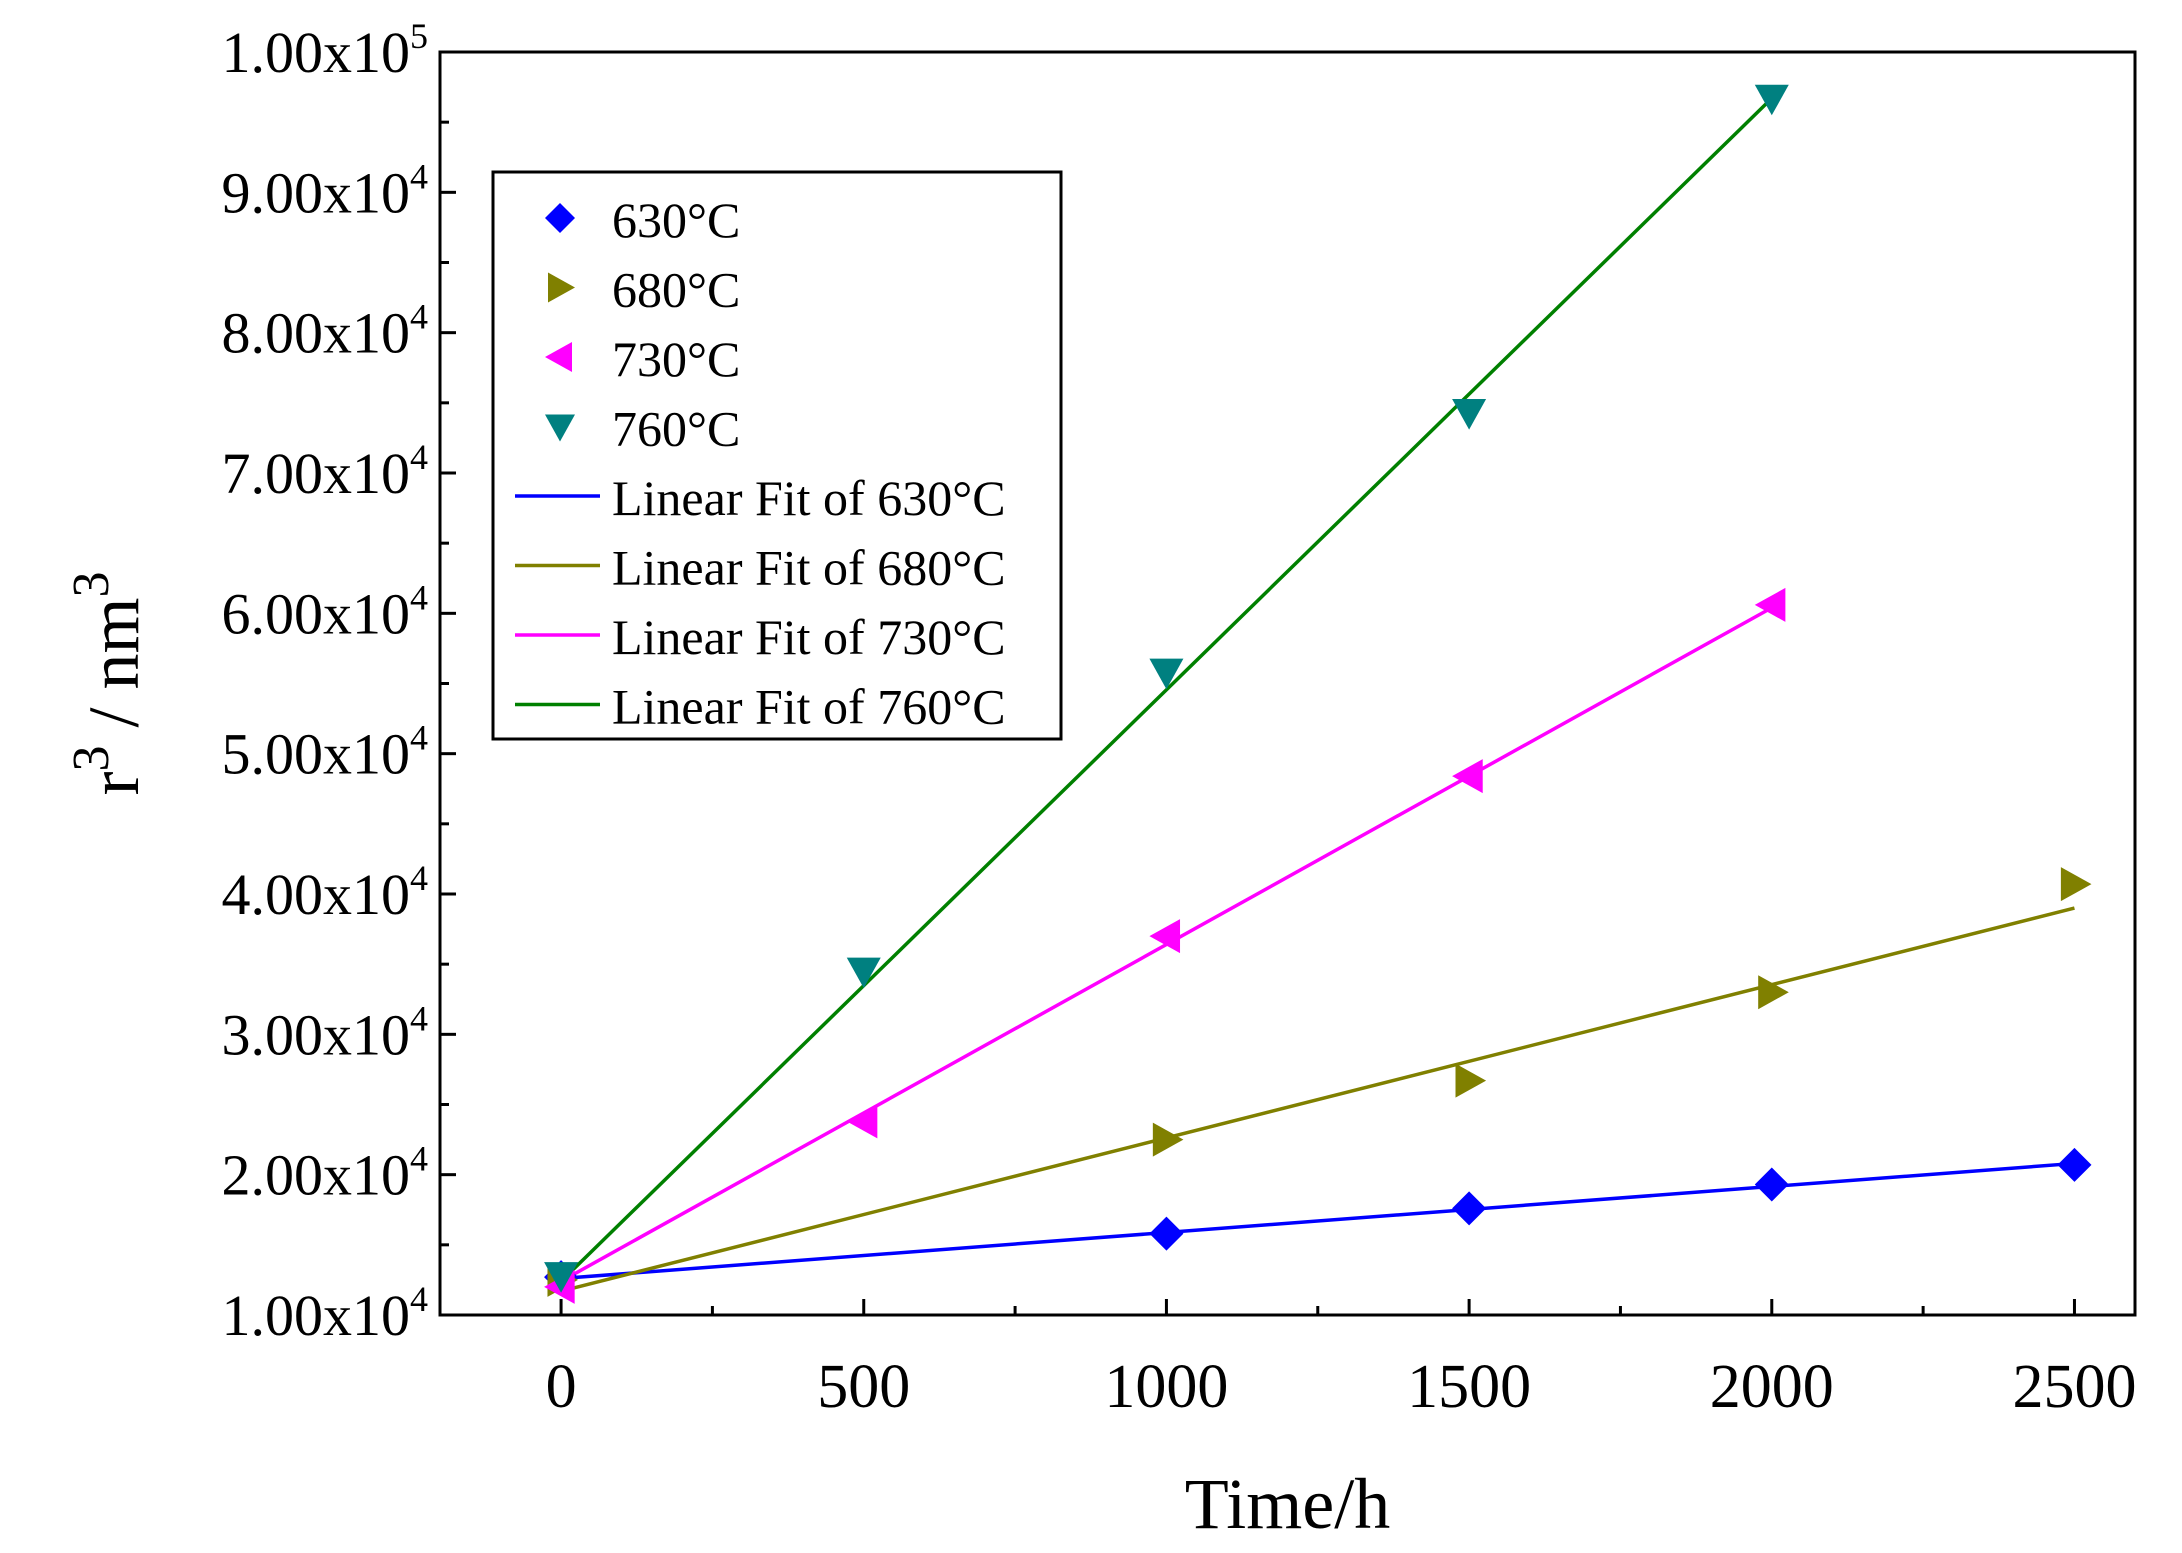  What do you see at coordinates (1469, 1387) in the screenshot?
I see `x-tick-label: 1500` at bounding box center [1469, 1387].